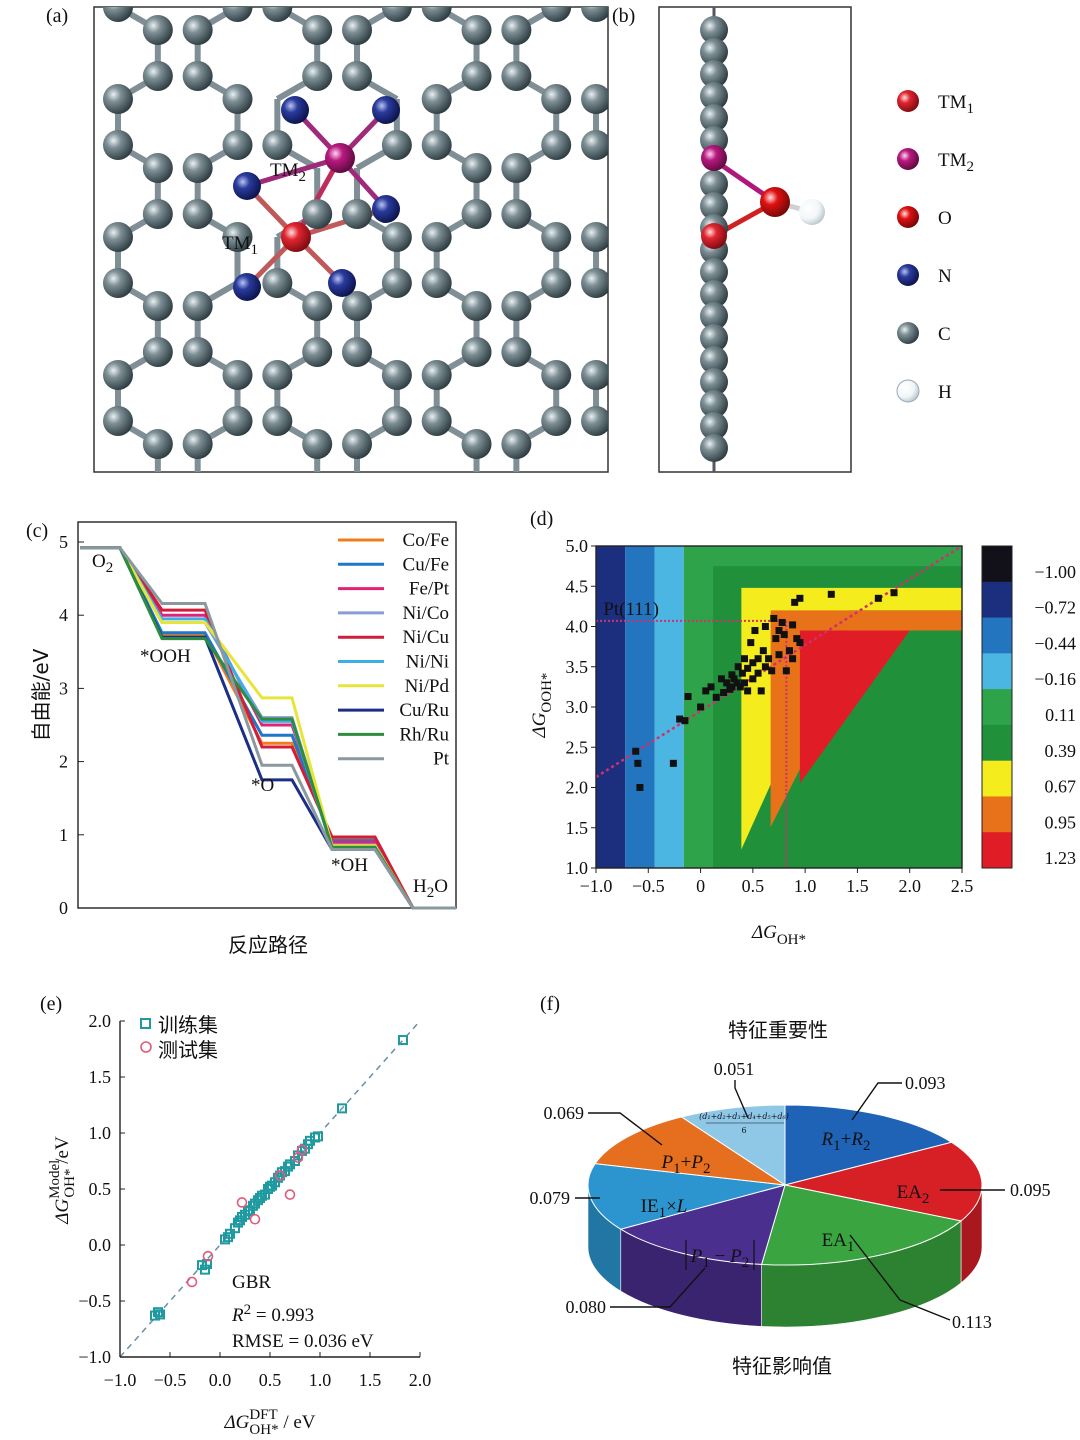 The height and width of the screenshot is (1440, 1080). Describe the element at coordinates (302, 1150) in the screenshot. I see `e-test-point` at that location.